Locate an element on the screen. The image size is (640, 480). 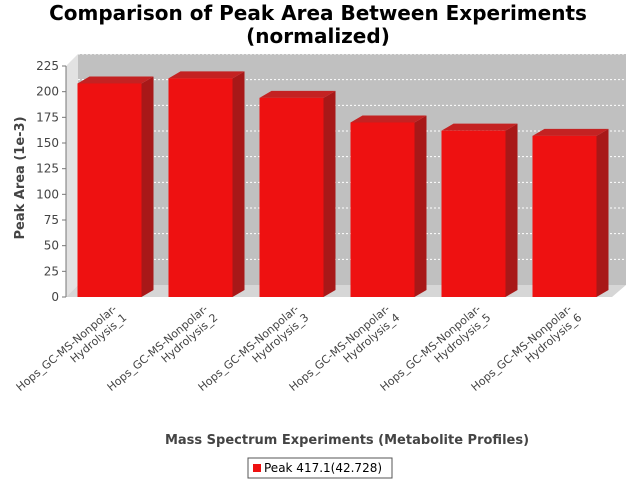
x-tick-label-line: Hops_GC-MS-Nonpolar- is located at coordinates (67, 348).